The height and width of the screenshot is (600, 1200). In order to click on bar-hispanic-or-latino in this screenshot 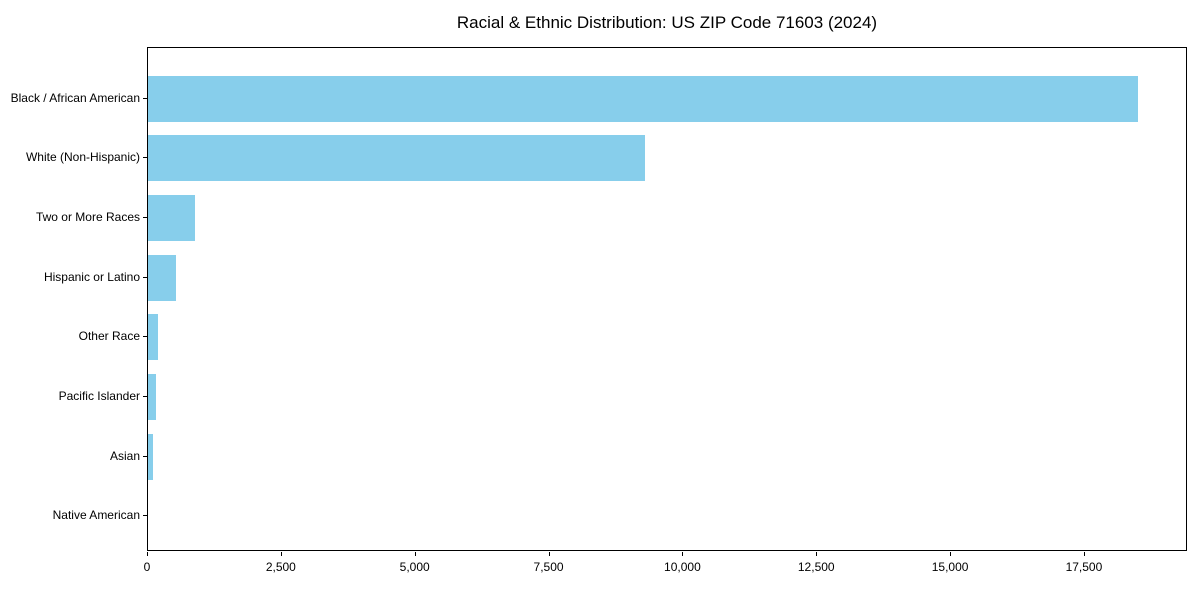, I will do `click(162, 277)`.